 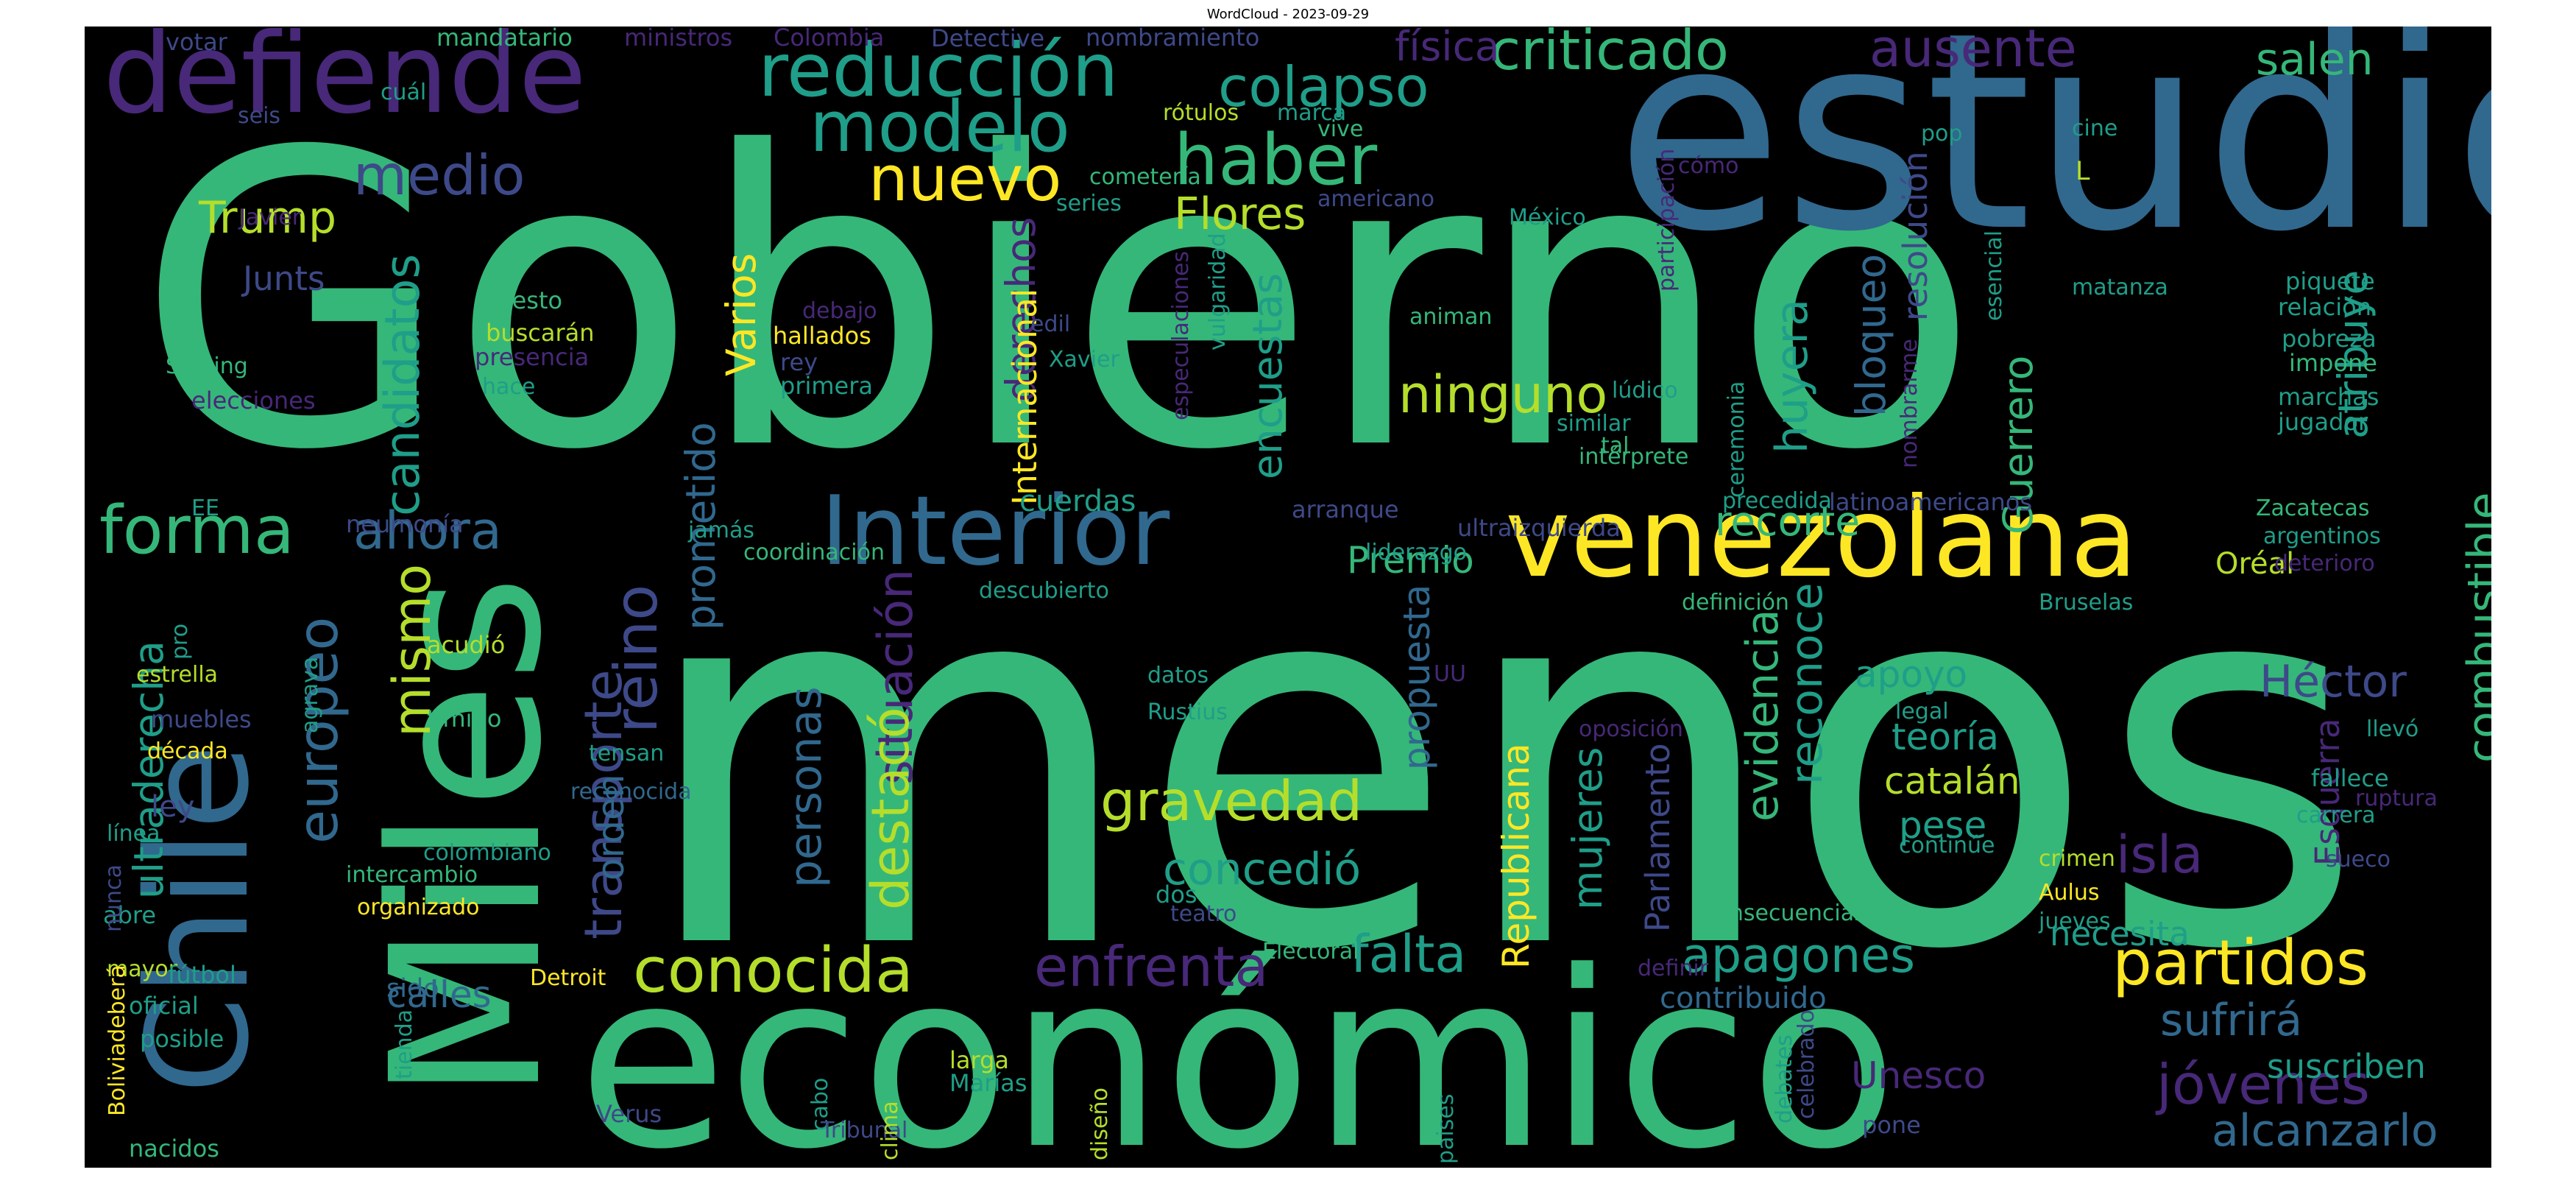 I want to click on word: Zacatecas, so click(x=2313, y=508).